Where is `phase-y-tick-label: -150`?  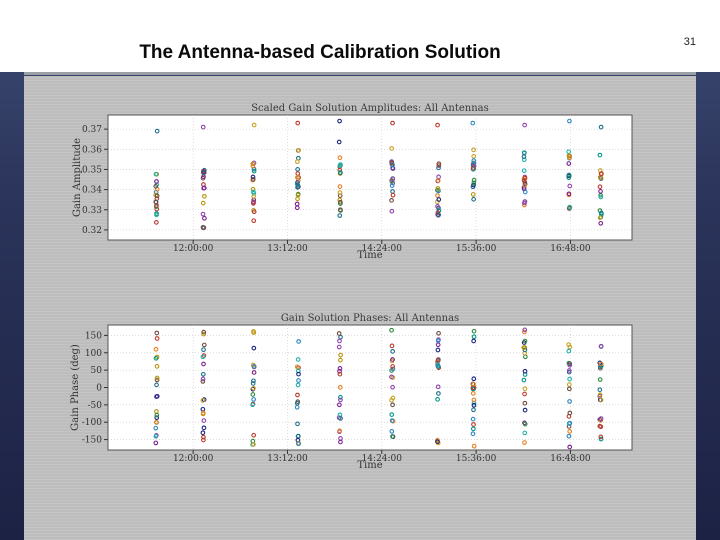 phase-y-tick-label: -150 is located at coordinates (92, 441).